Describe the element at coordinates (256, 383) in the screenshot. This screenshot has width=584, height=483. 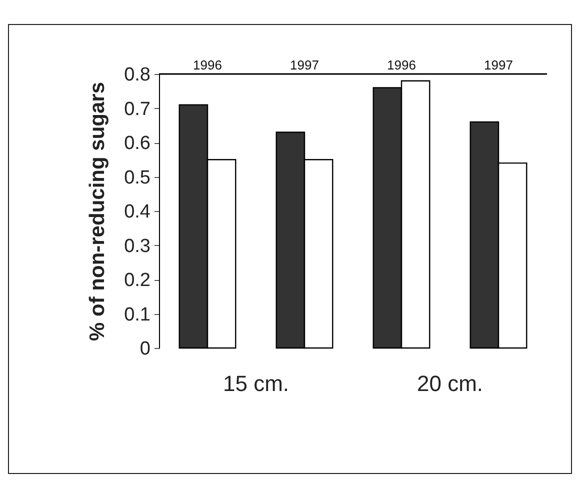
I see `text: 15 cm.` at that location.